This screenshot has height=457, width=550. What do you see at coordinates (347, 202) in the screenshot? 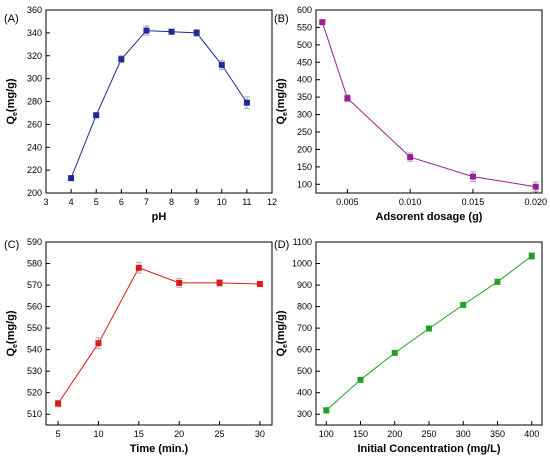
I see `x-tick-label: 0.005` at bounding box center [347, 202].